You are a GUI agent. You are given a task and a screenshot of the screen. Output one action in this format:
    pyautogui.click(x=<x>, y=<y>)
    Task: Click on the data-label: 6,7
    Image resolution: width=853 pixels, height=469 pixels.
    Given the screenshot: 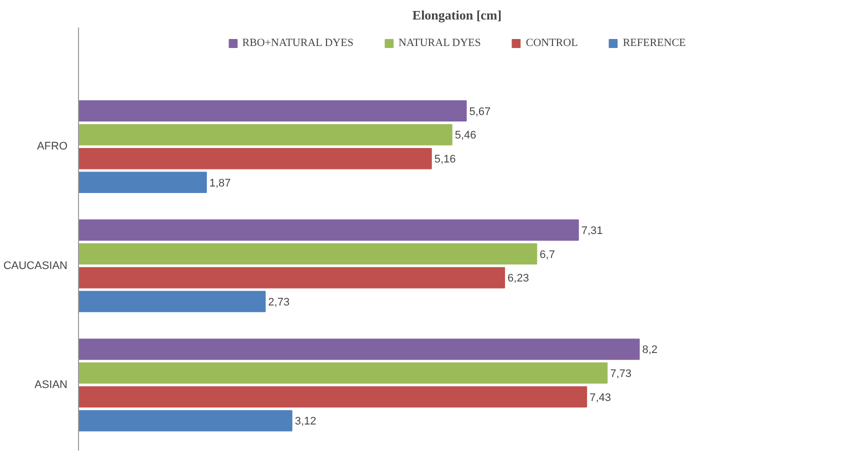 What is the action you would take?
    pyautogui.click(x=547, y=254)
    